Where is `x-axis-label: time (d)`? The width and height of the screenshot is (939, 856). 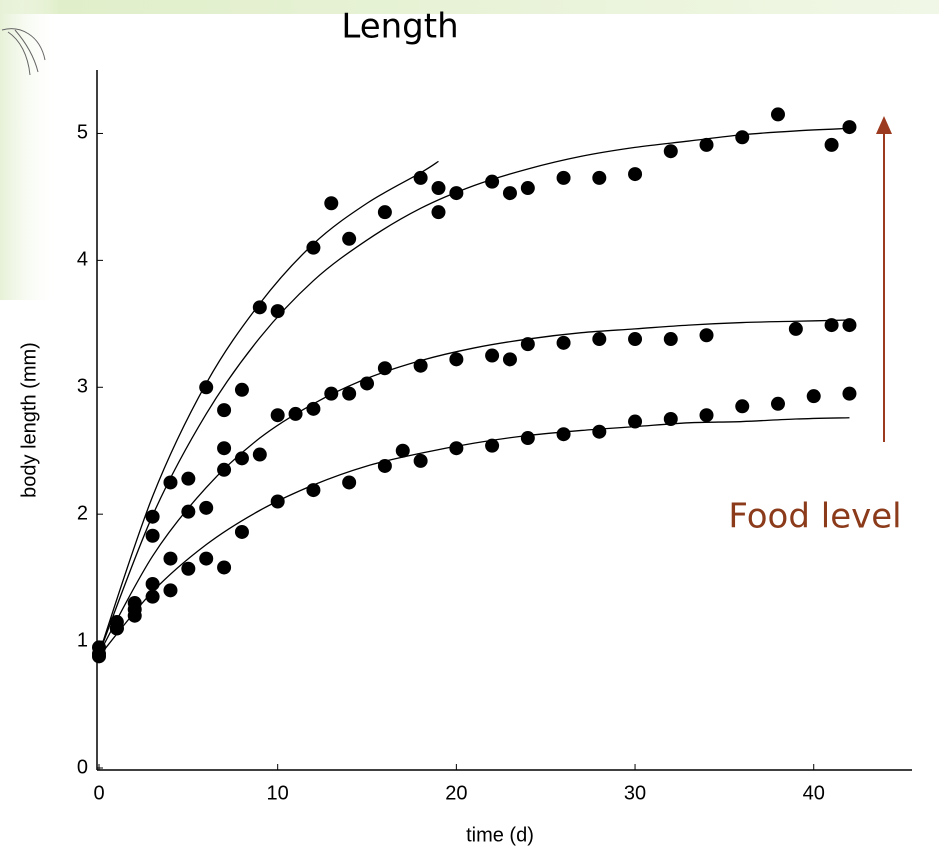
x-axis-label: time (d) is located at coordinates (500, 835).